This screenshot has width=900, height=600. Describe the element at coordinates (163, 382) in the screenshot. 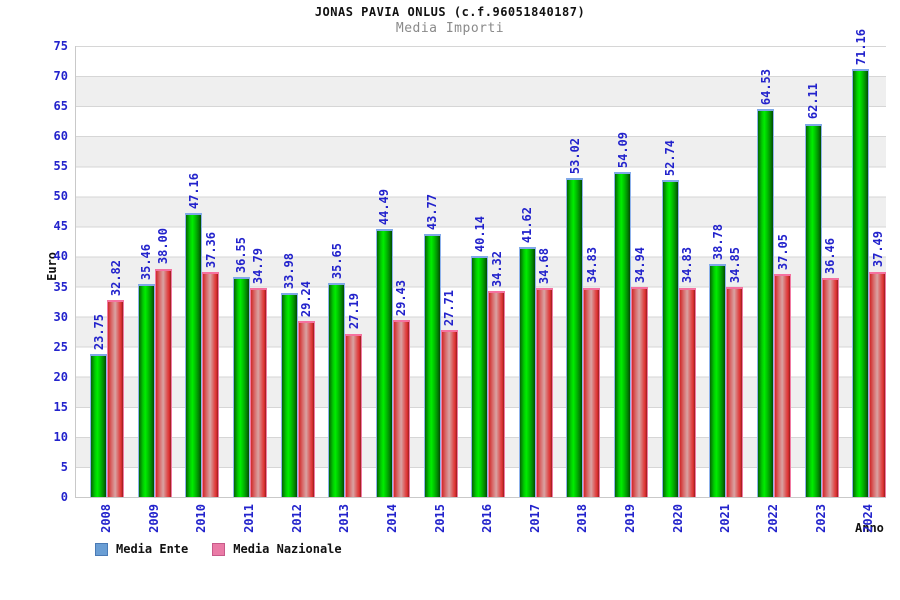

I see `bar-media-nazionale-2009` at that location.